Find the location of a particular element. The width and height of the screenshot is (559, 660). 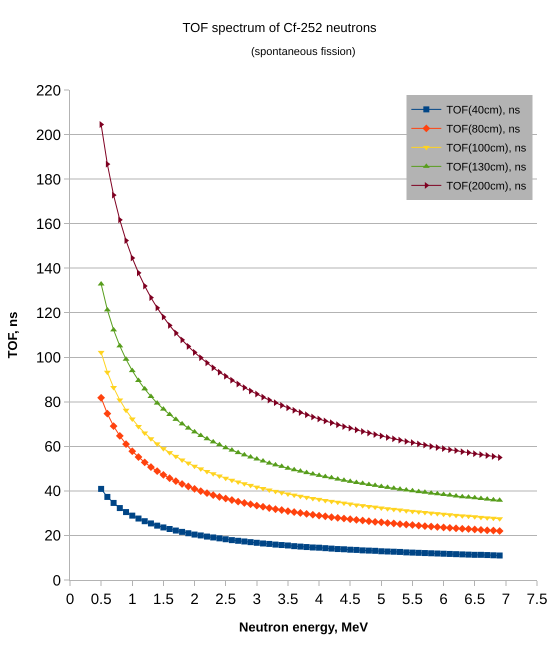

legend-label: TOF(200cm), ns is located at coordinates (486, 186).